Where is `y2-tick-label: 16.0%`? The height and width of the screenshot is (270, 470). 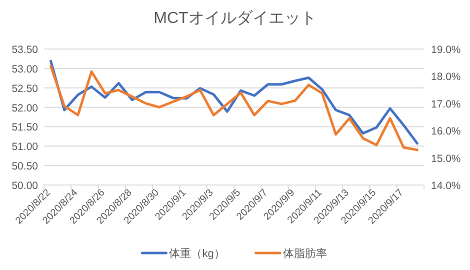
y2-tick-label: 16.0% is located at coordinates (446, 132).